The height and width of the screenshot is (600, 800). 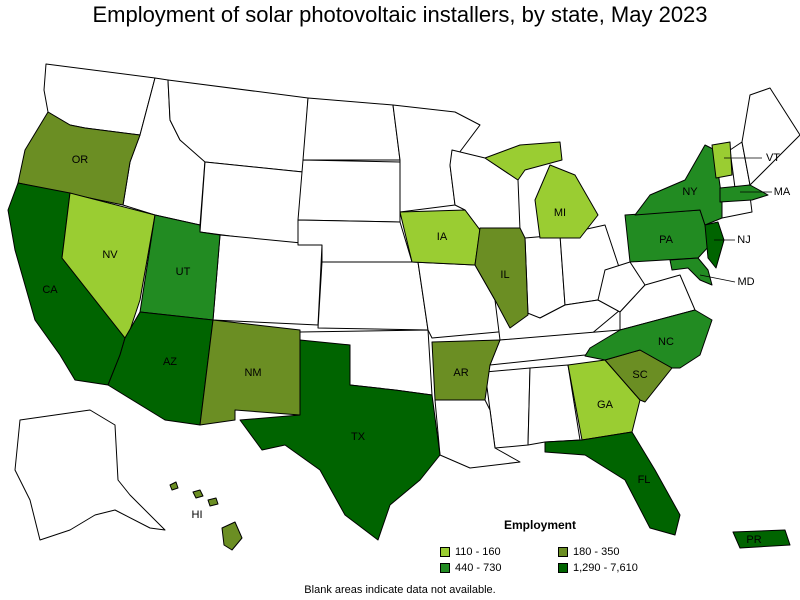 What do you see at coordinates (351, 129) in the screenshot?
I see `state-nd` at bounding box center [351, 129].